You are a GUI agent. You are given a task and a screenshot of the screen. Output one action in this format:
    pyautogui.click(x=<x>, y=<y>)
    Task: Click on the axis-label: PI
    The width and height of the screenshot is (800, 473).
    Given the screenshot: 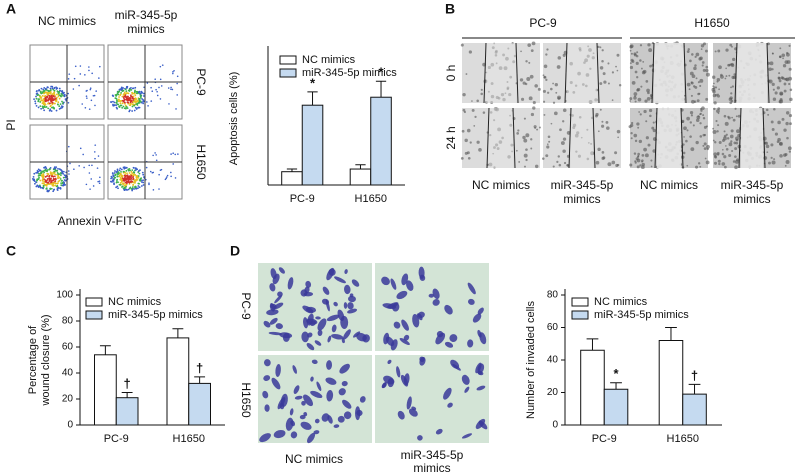 What is the action you would take?
    pyautogui.click(x=11, y=124)
    